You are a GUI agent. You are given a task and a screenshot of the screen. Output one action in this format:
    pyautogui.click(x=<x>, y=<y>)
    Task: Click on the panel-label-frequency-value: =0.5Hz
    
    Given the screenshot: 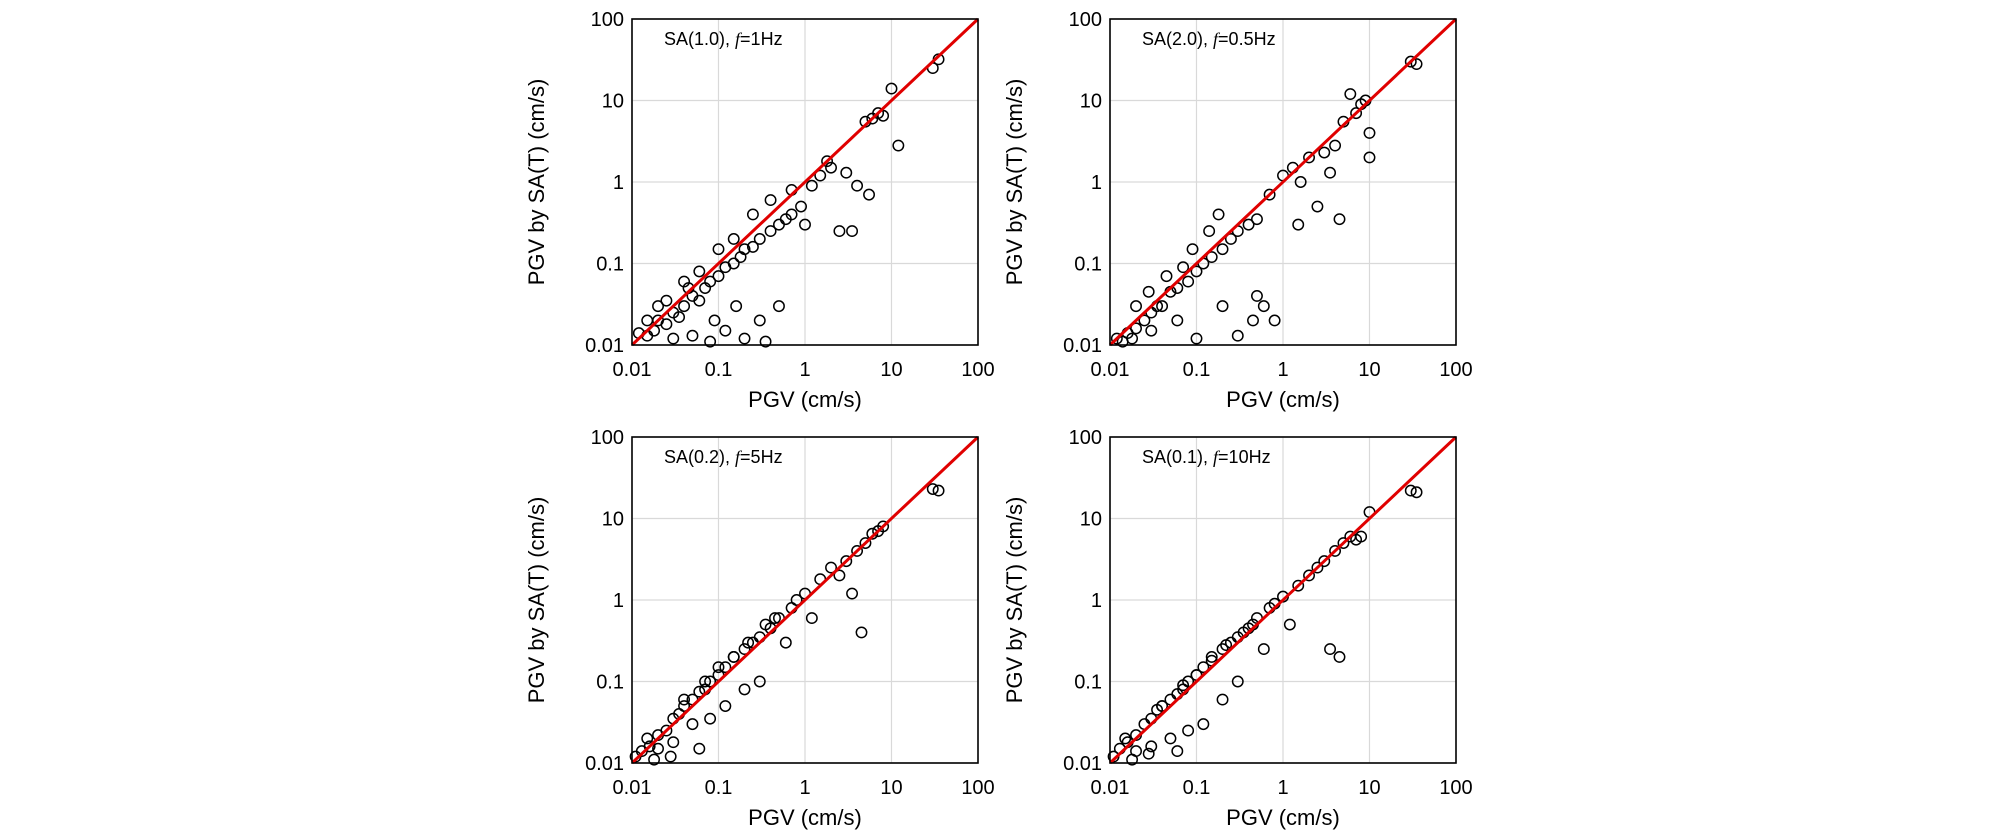 What is the action you would take?
    pyautogui.click(x=1247, y=39)
    